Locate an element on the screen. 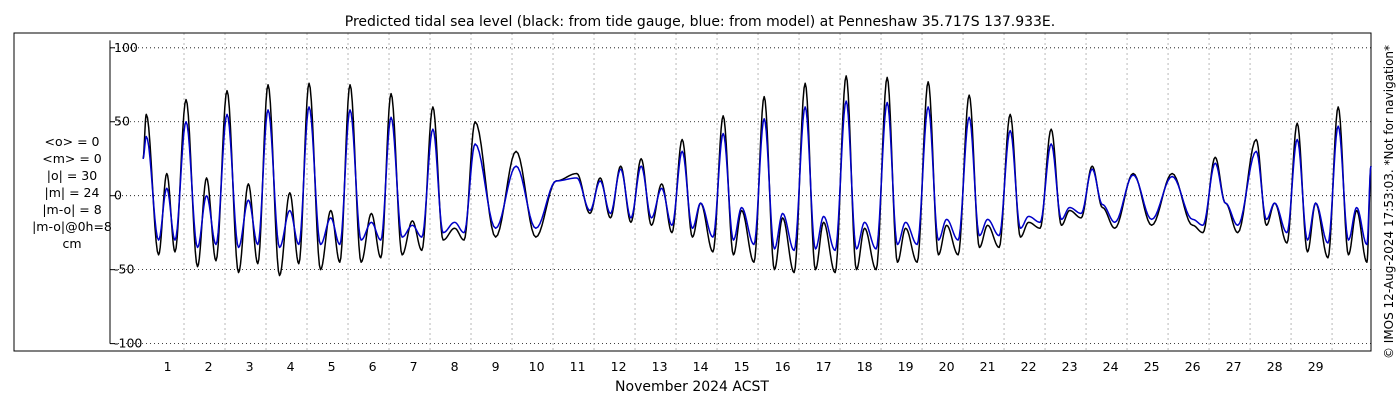 Image resolution: width=1400 pixels, height=400 pixels. stat-abs-diff: |m-o| = 8 is located at coordinates (71, 209).